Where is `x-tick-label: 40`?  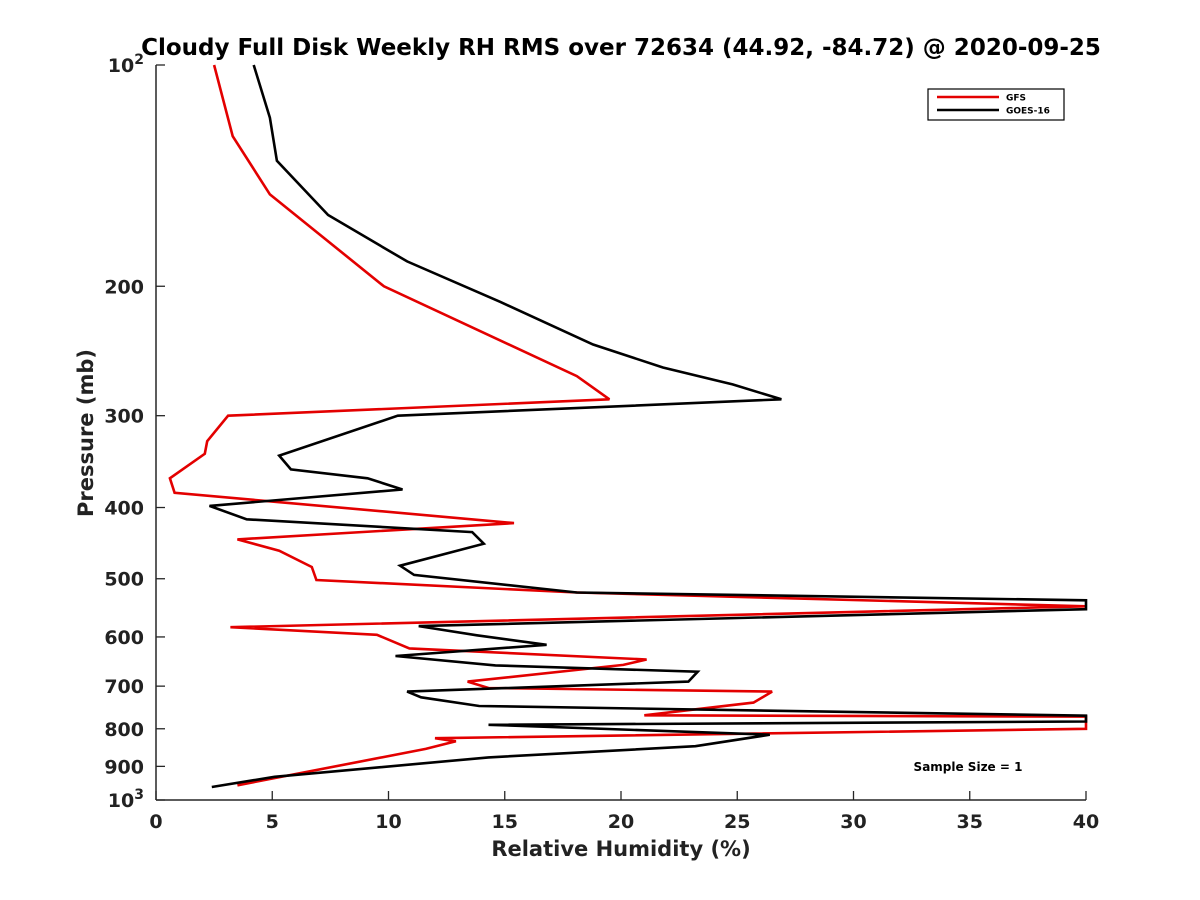
x-tick-label: 40 is located at coordinates (1086, 822).